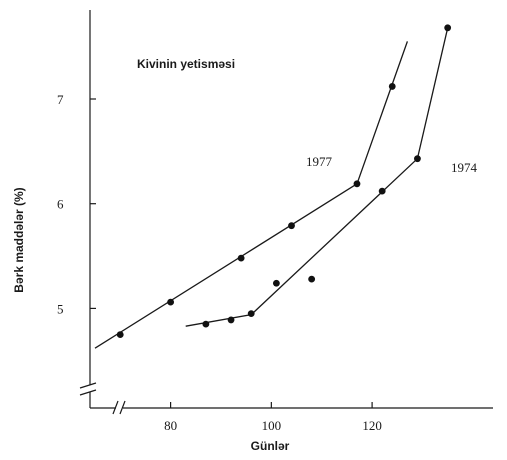 This screenshot has height=460, width=507. What do you see at coordinates (170, 425) in the screenshot?
I see `x-tick-label: 80` at bounding box center [170, 425].